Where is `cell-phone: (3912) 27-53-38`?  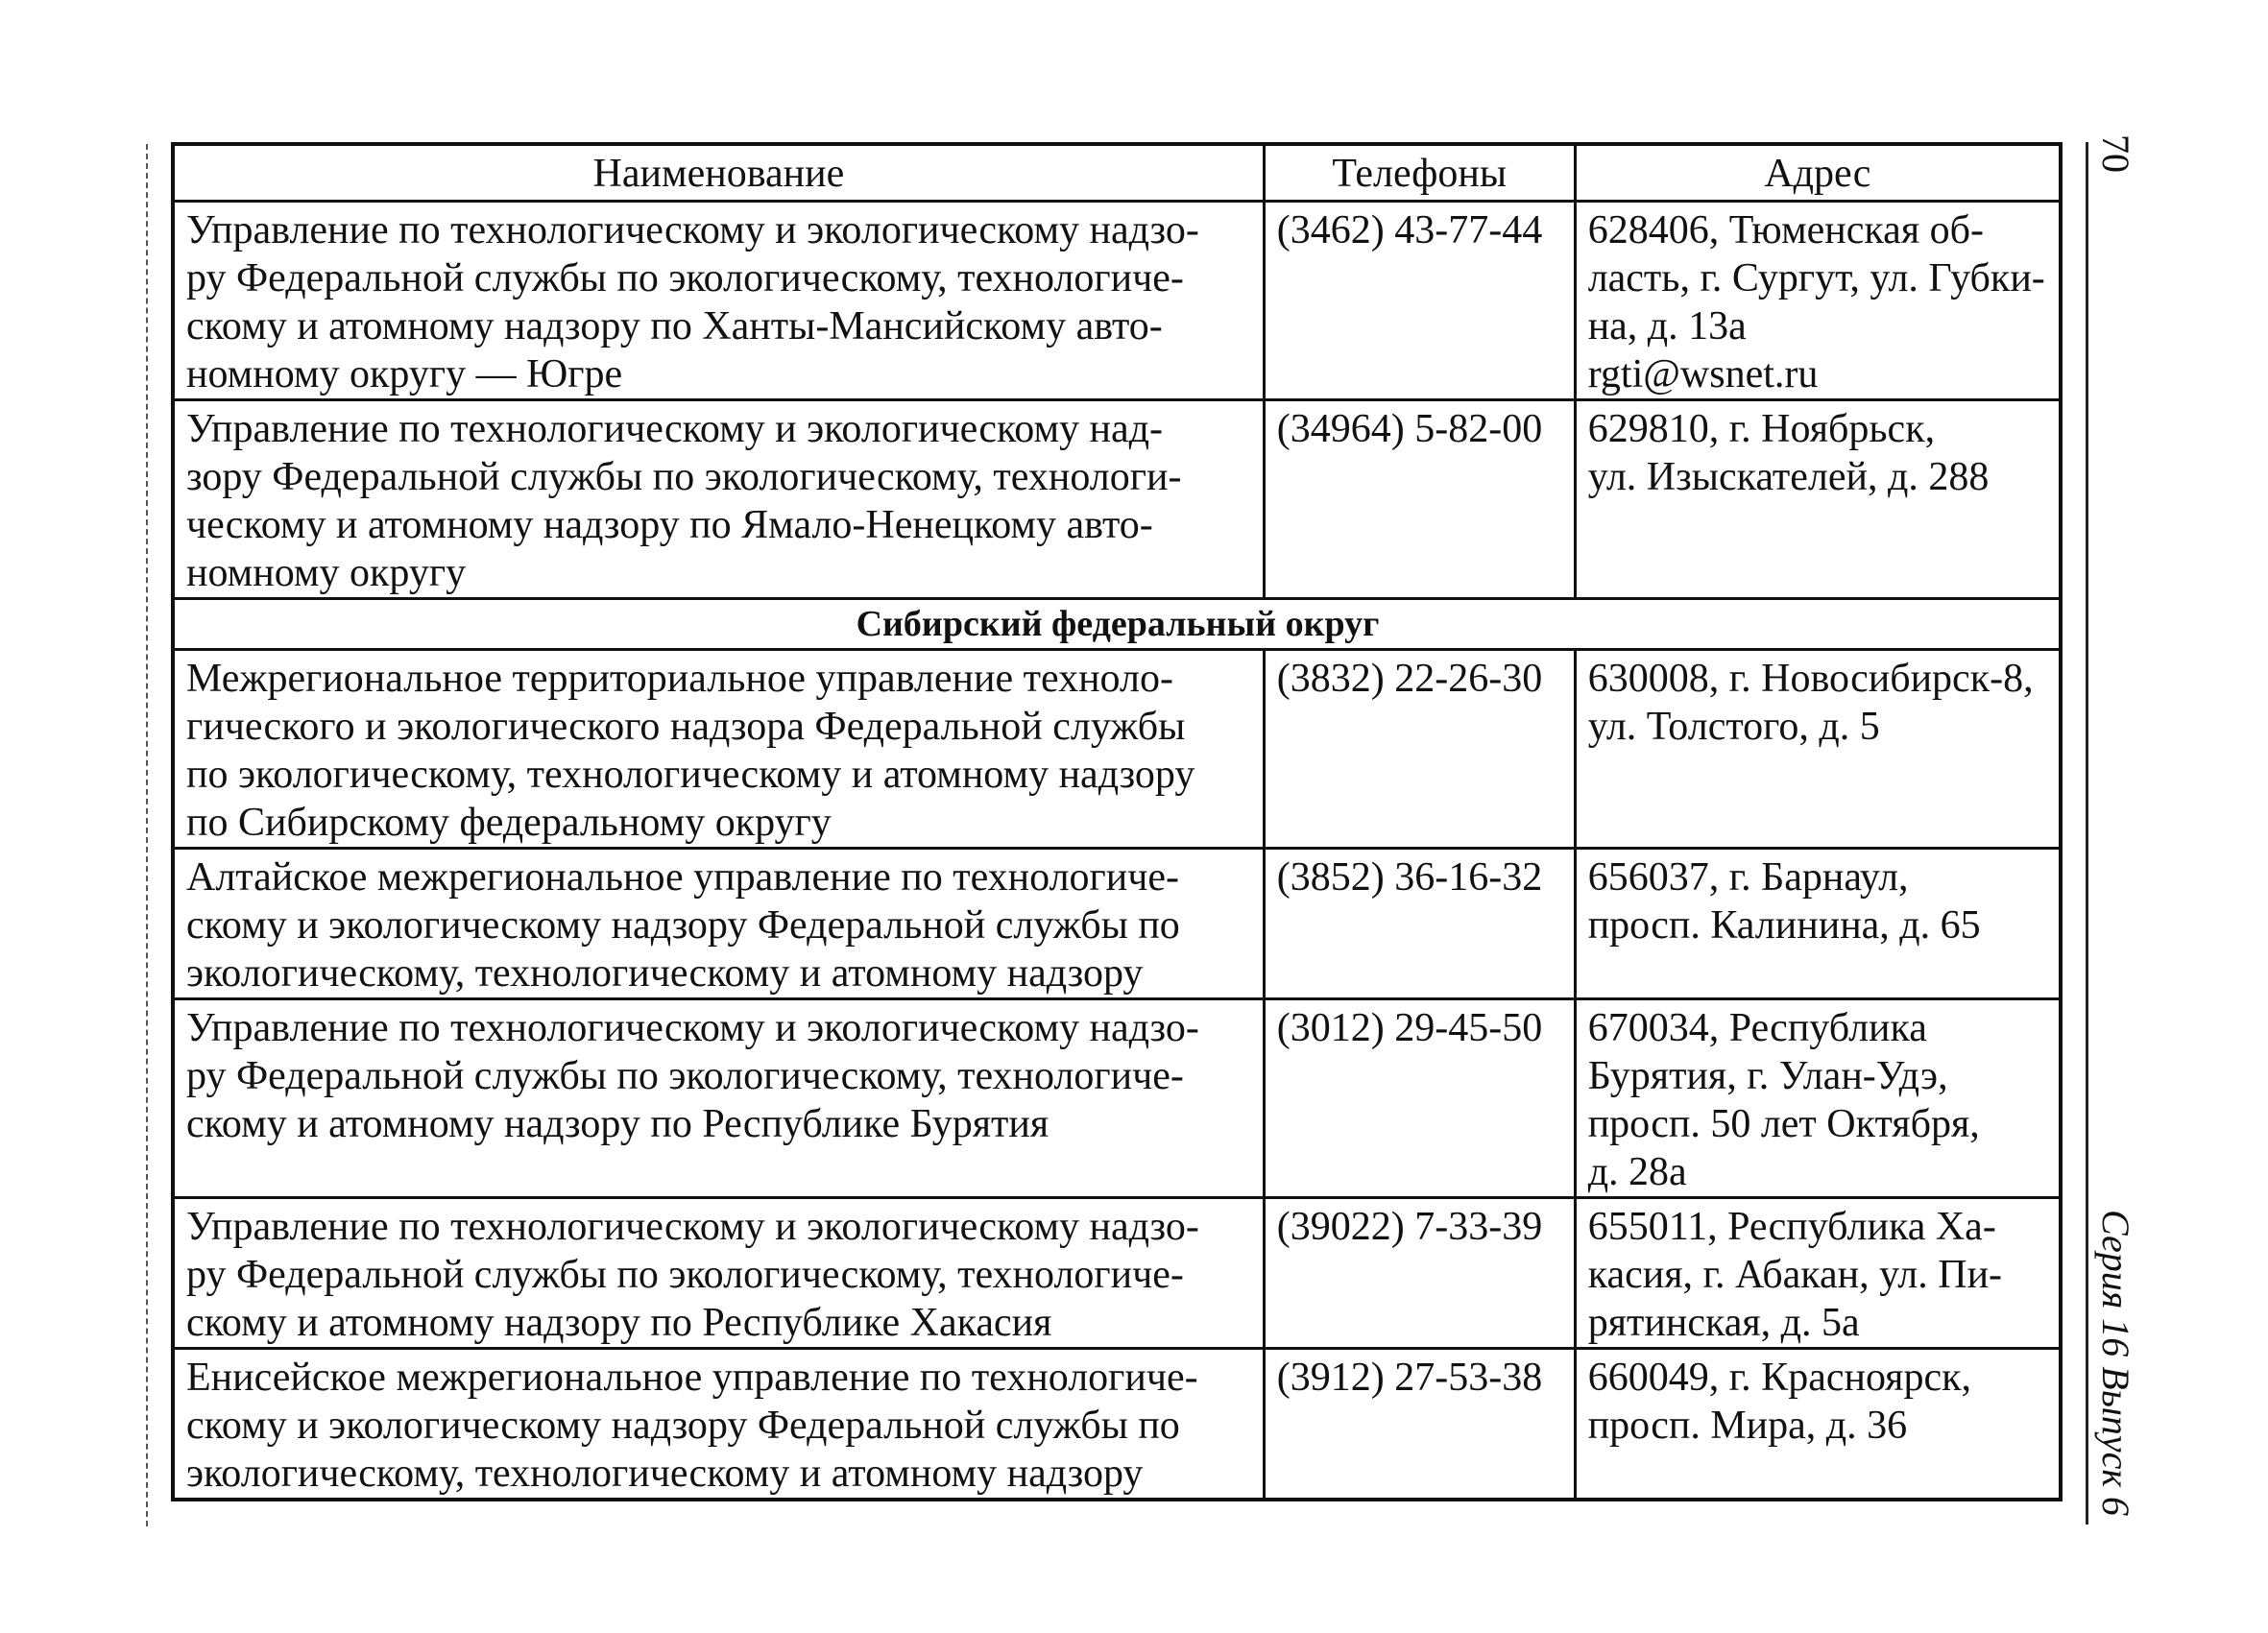 cell-phone: (3912) 27-53-38 is located at coordinates (1419, 1424).